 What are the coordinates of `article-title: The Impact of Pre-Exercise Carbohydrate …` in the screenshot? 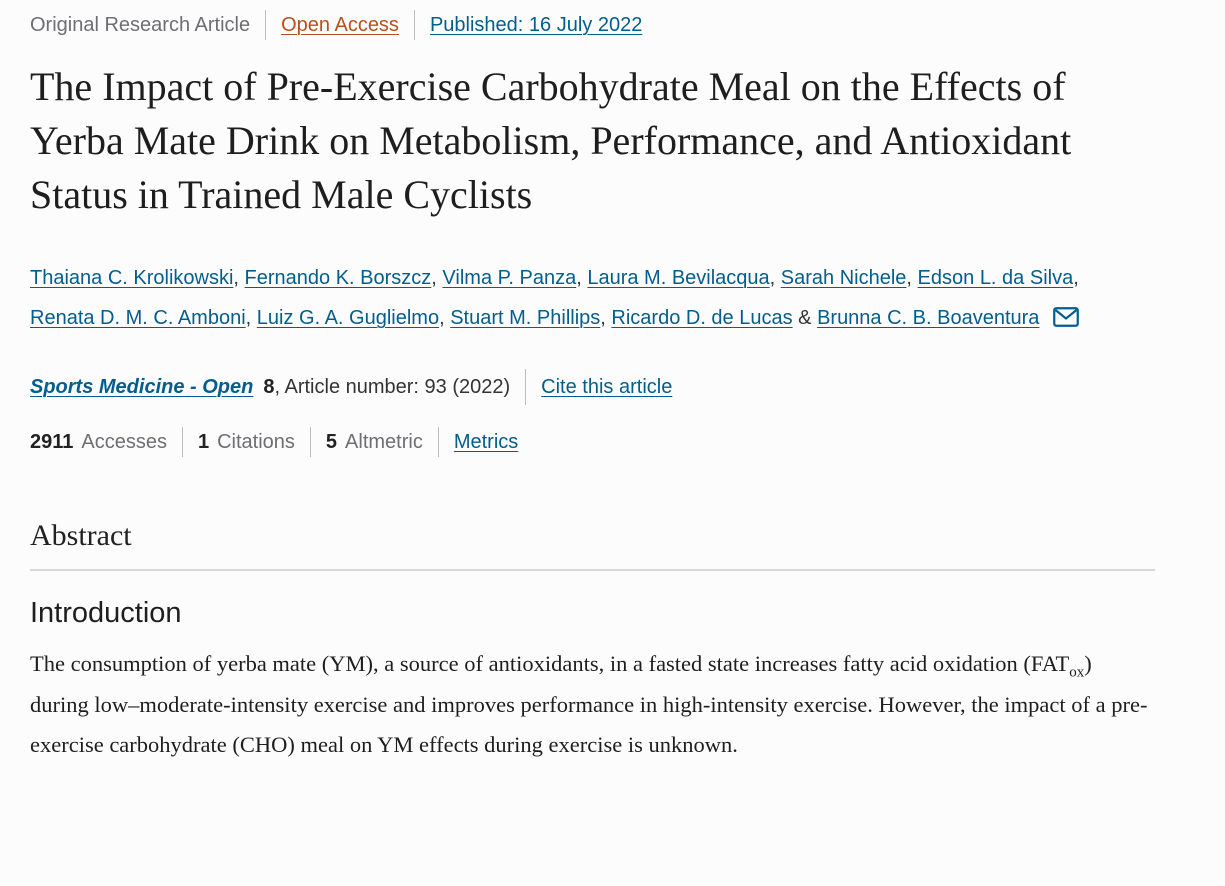 It's located at (551, 140).